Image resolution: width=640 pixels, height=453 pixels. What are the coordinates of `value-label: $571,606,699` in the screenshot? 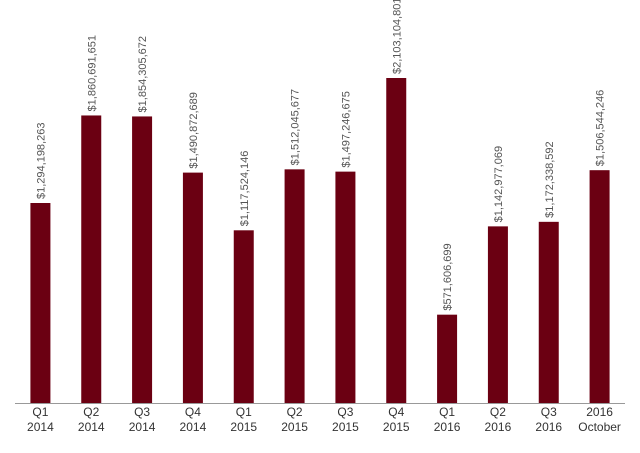 It's located at (448, 276).